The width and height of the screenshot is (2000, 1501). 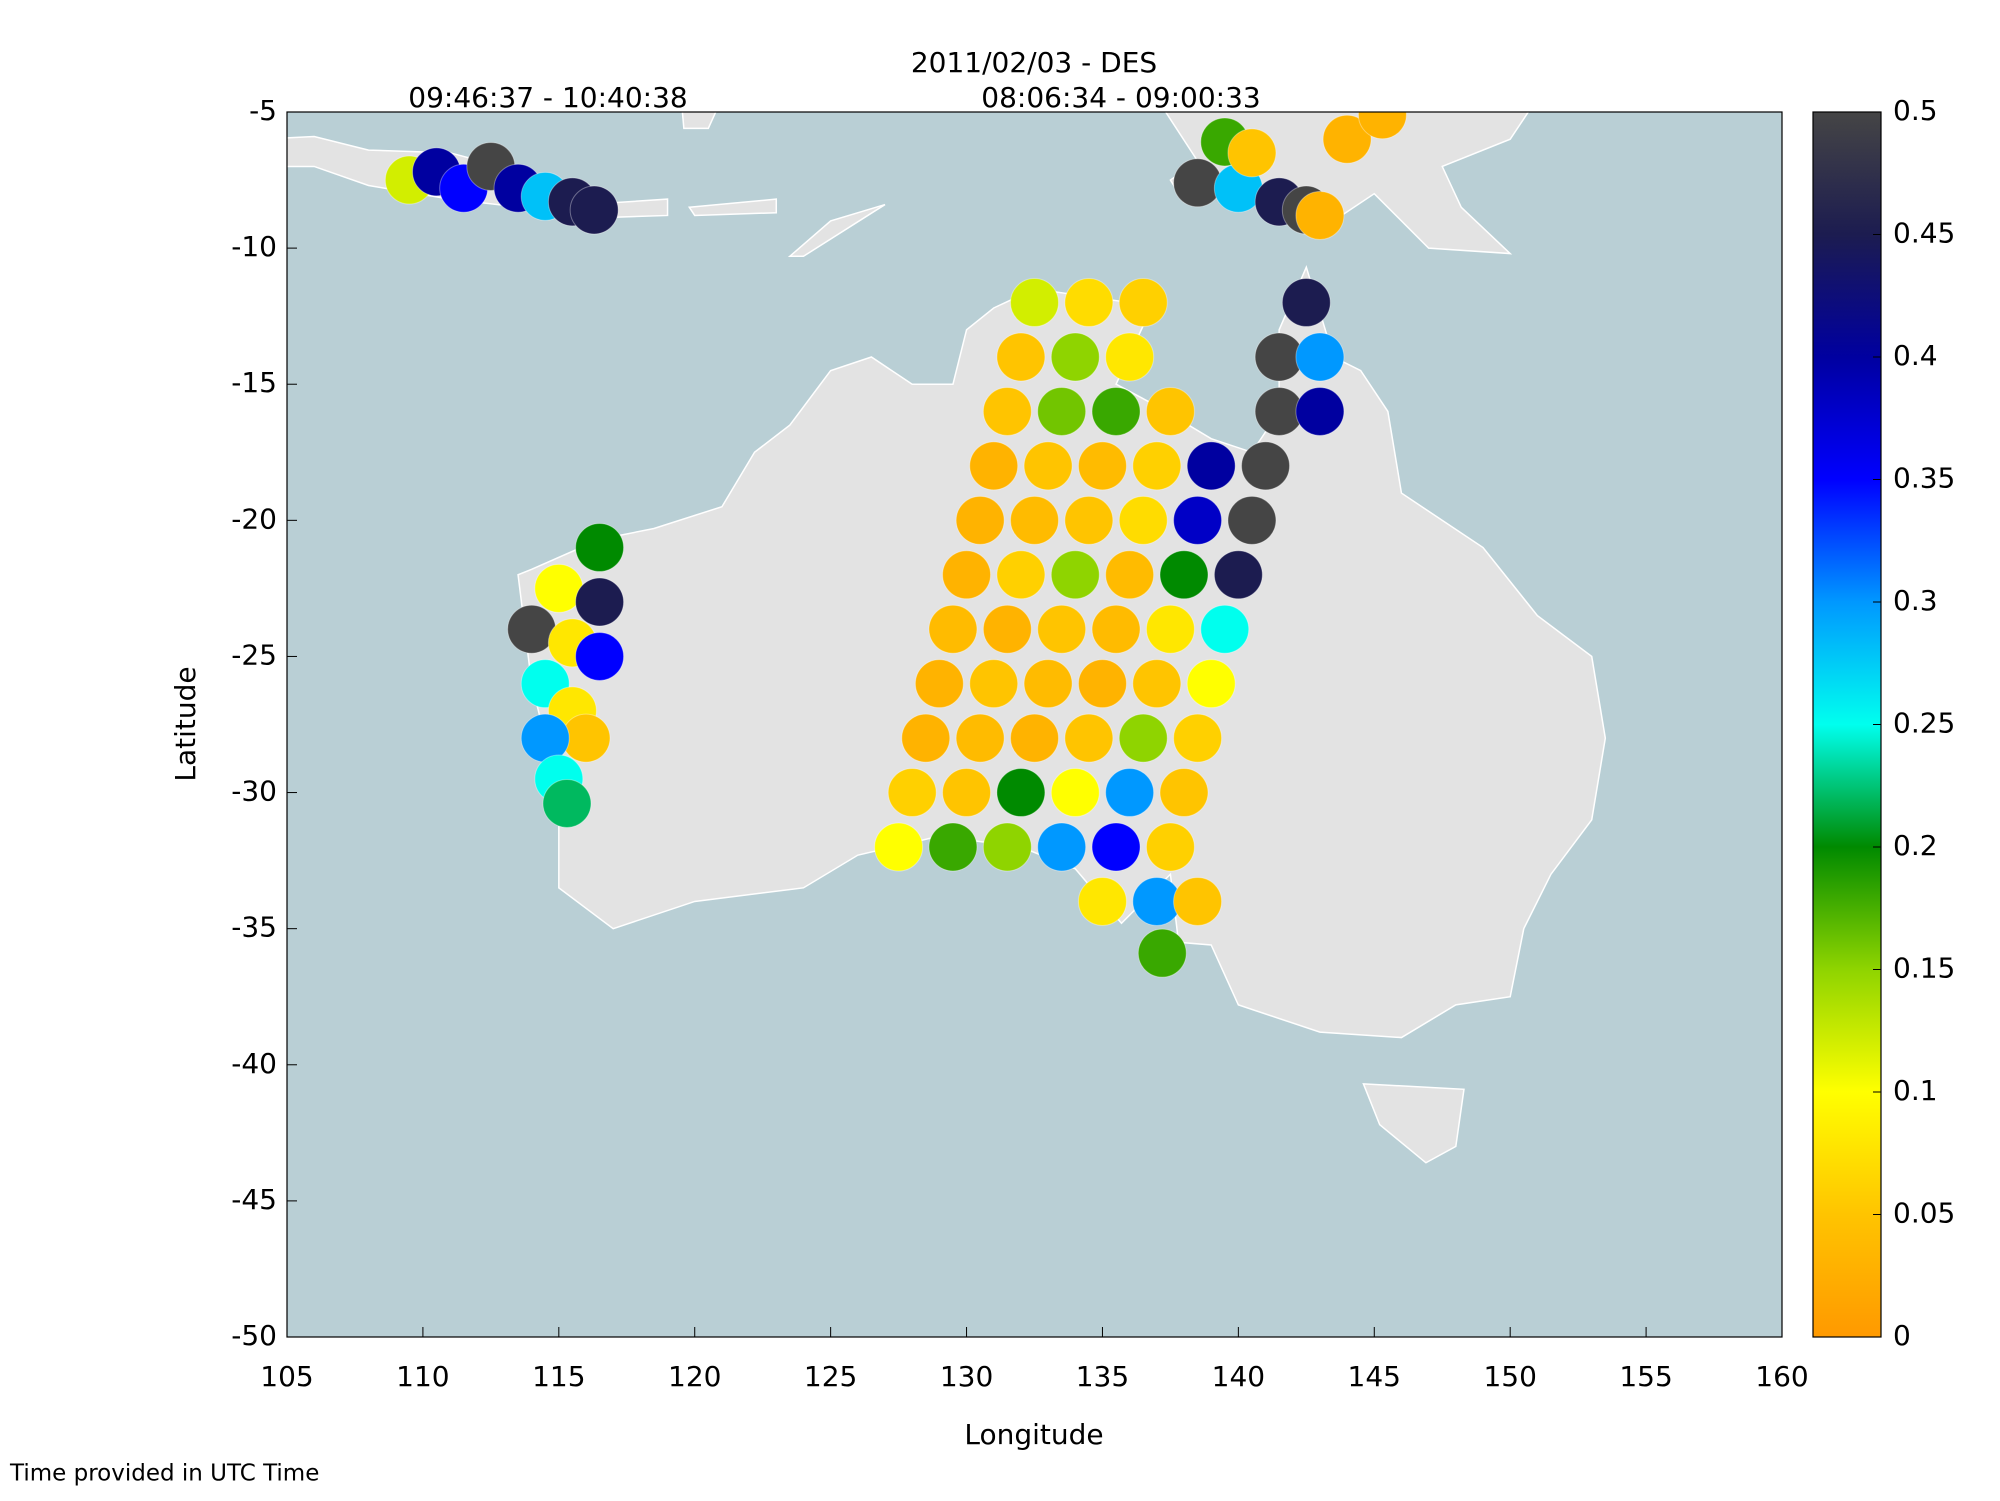 I want to click on x-tick-label: 135, so click(x=1102, y=1376).